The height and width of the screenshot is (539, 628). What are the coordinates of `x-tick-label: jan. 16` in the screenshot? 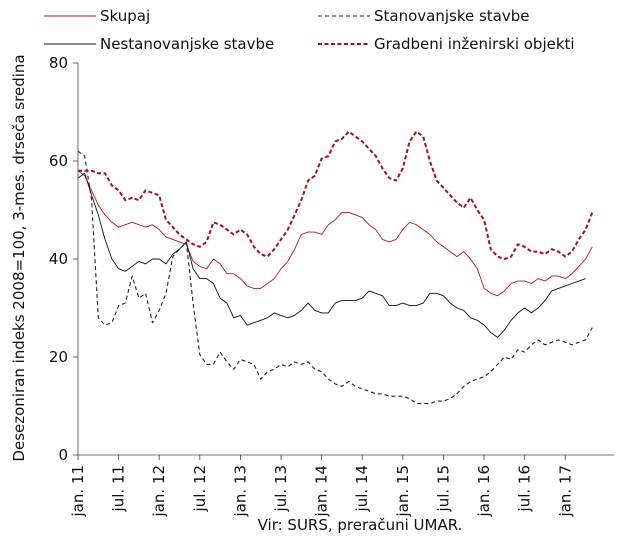 It's located at (484, 491).